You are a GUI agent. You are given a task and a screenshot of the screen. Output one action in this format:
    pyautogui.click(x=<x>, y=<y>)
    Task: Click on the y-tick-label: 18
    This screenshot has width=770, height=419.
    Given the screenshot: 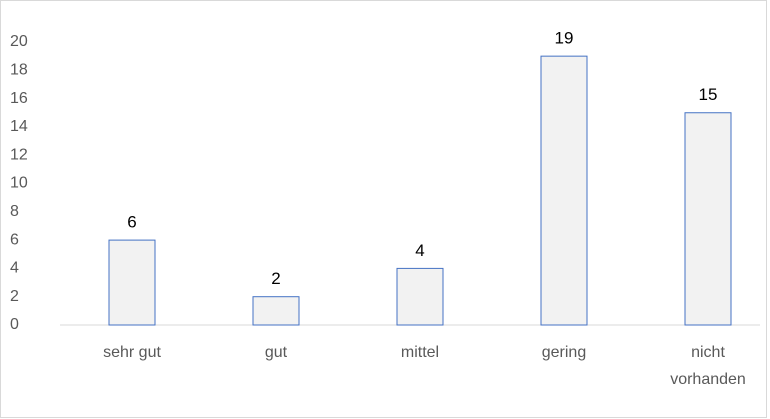 What is the action you would take?
    pyautogui.click(x=19, y=70)
    